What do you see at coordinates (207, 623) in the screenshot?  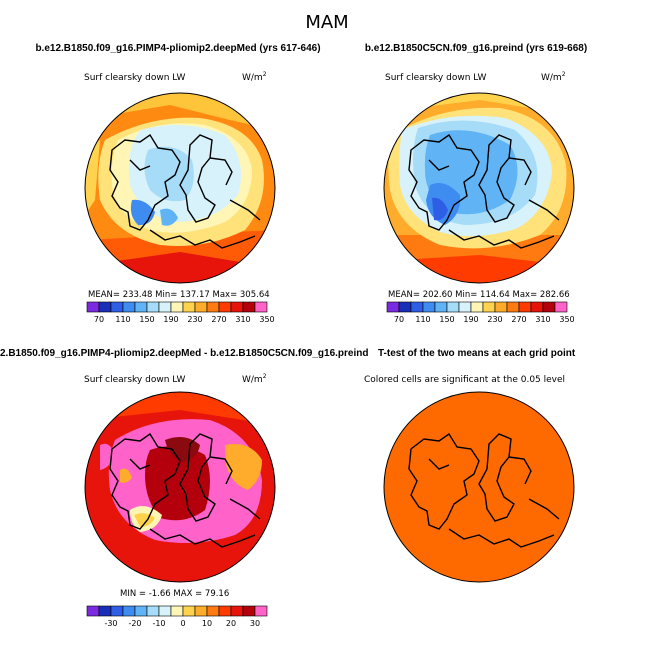 I see `colorbar-tick-label: 10` at bounding box center [207, 623].